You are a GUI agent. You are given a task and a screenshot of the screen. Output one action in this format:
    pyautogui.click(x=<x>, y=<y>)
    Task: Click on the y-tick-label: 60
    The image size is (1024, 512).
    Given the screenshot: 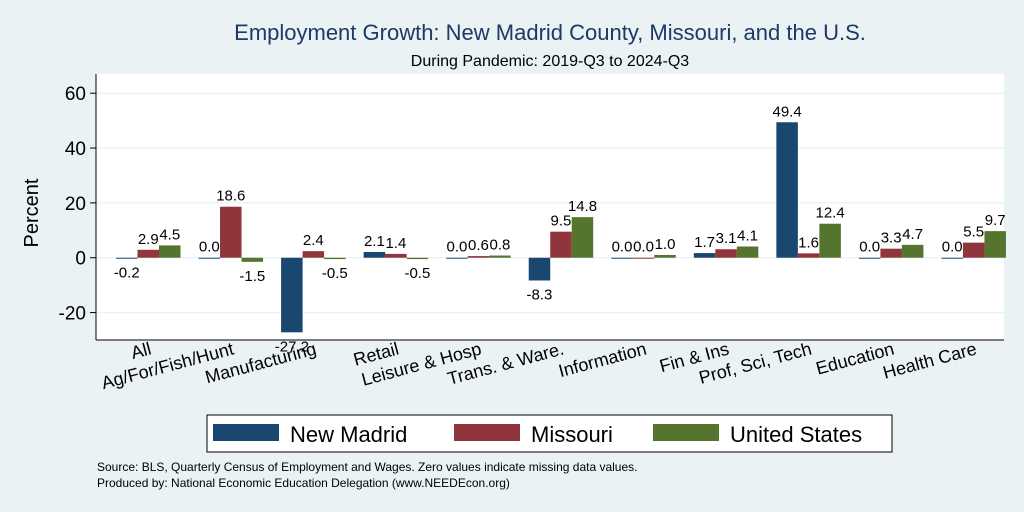 What is the action you would take?
    pyautogui.click(x=75, y=94)
    